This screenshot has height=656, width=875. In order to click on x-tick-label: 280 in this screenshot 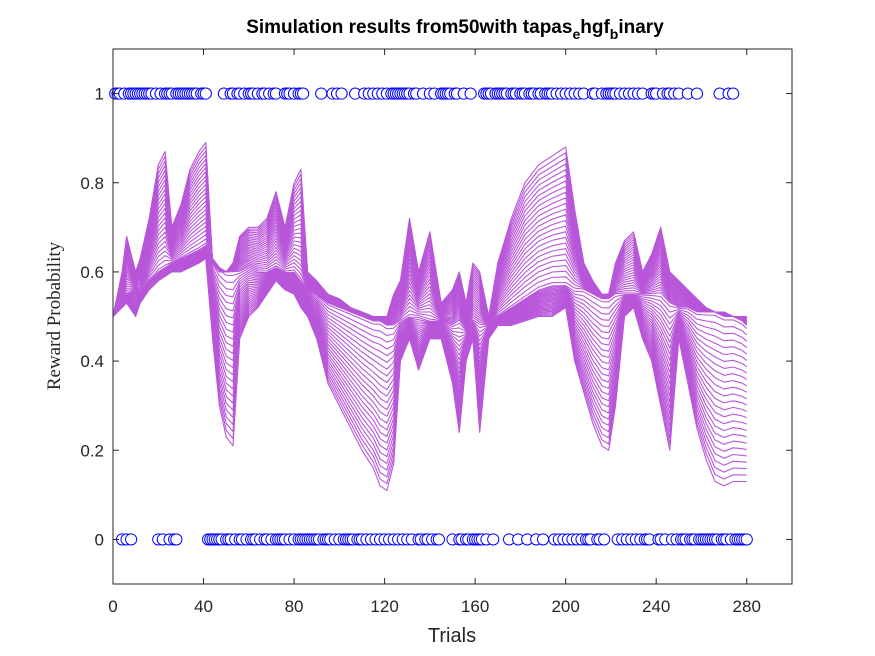, I will do `click(747, 606)`.